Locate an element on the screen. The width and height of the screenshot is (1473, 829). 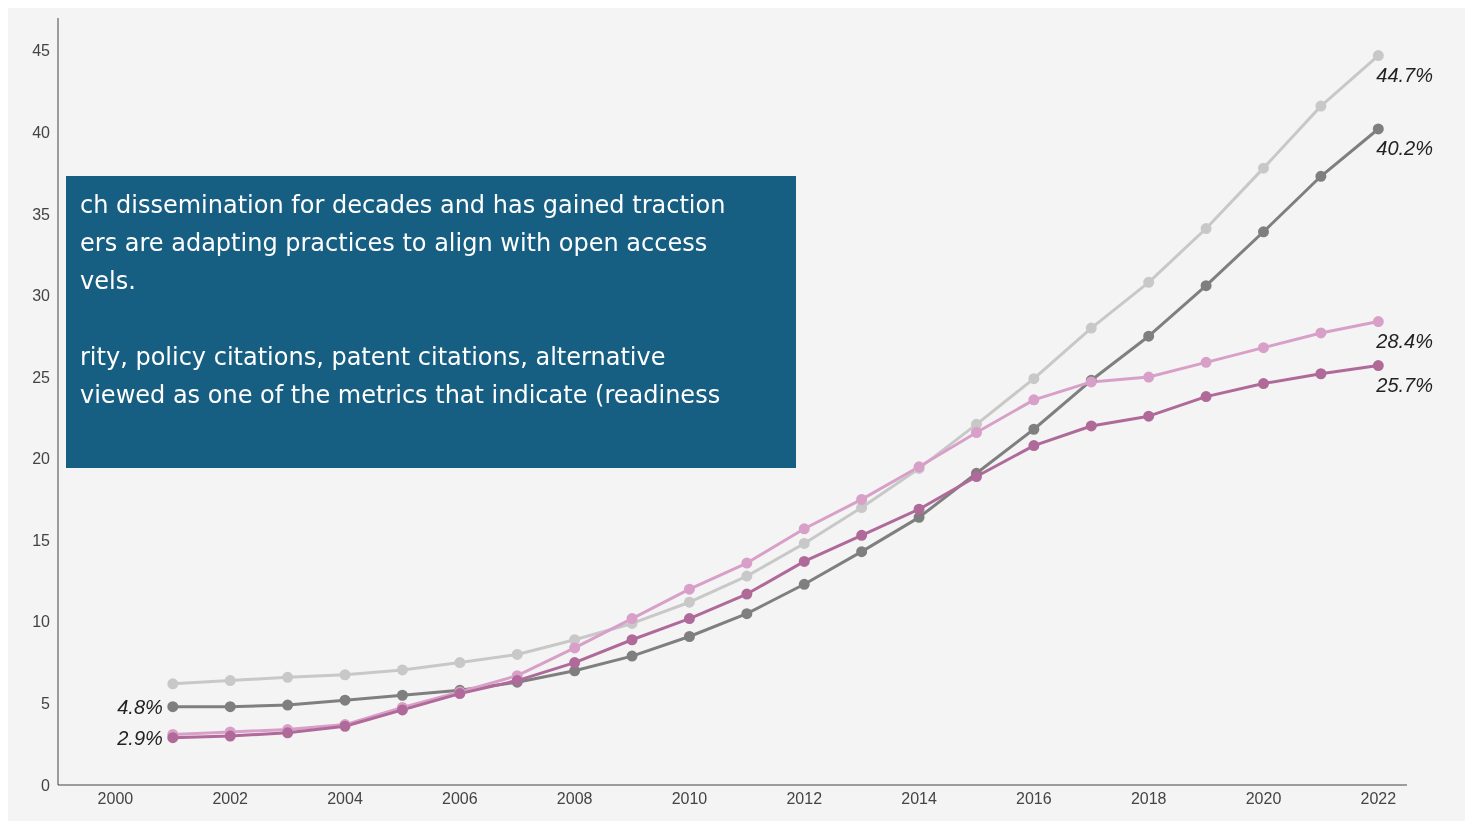
data-label: 25.7% is located at coordinates (1404, 384).